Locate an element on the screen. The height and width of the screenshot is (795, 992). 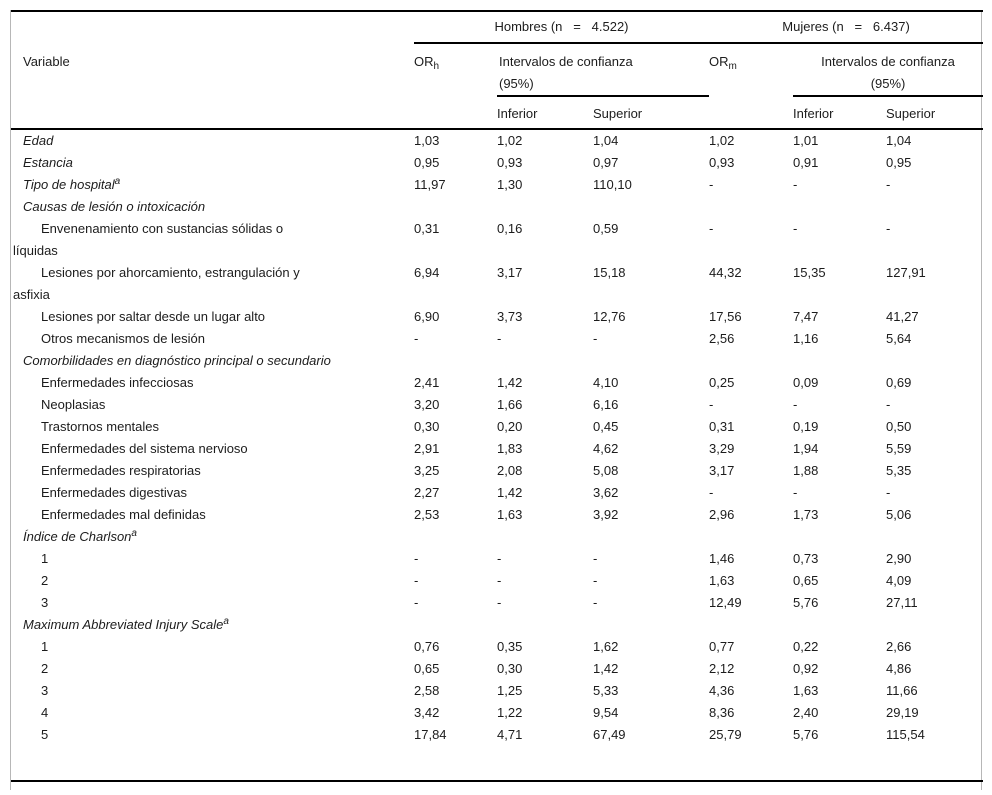
row-label: Enfermedades infecciosas is located at coordinates (117, 382).